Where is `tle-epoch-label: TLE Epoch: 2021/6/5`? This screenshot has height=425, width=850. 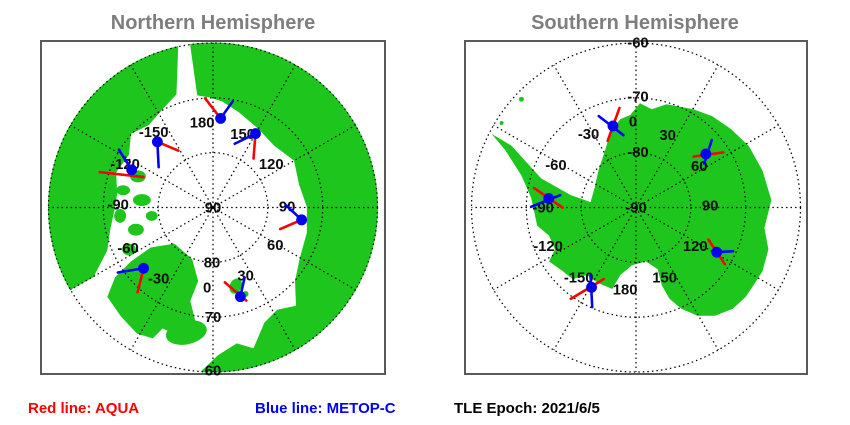 tle-epoch-label: TLE Epoch: 2021/6/5 is located at coordinates (527, 408).